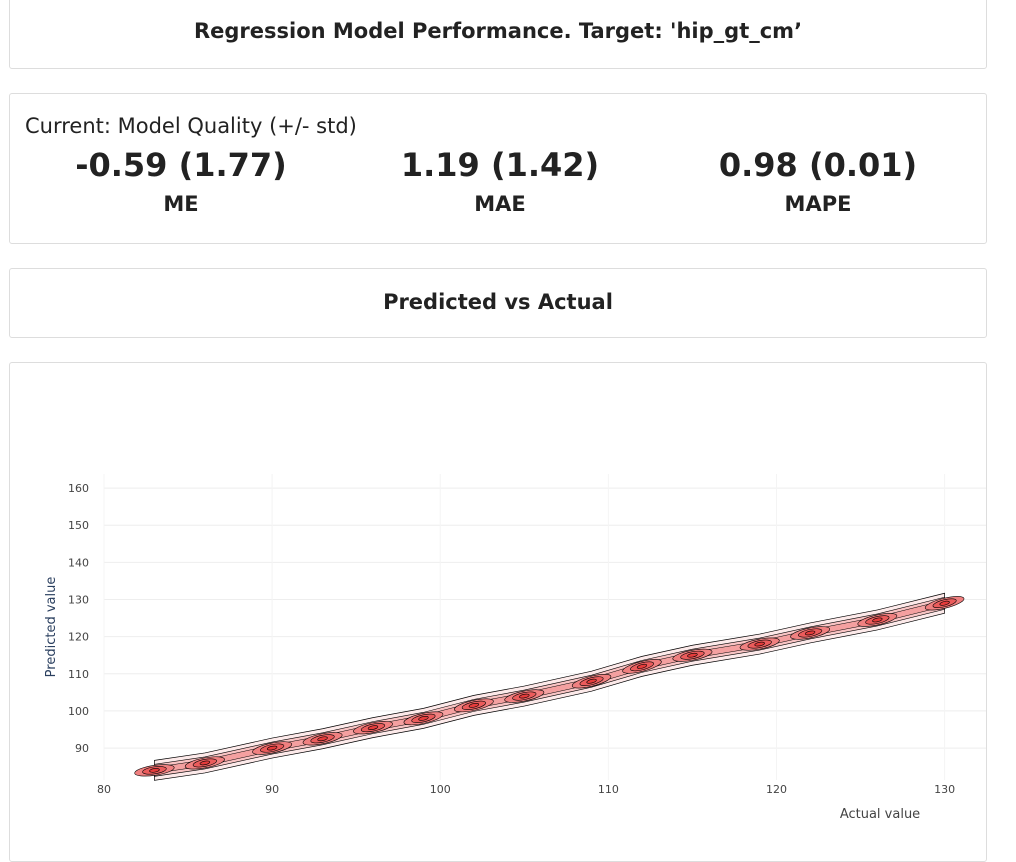  I want to click on x-axis-label: Actual value, so click(880, 814).